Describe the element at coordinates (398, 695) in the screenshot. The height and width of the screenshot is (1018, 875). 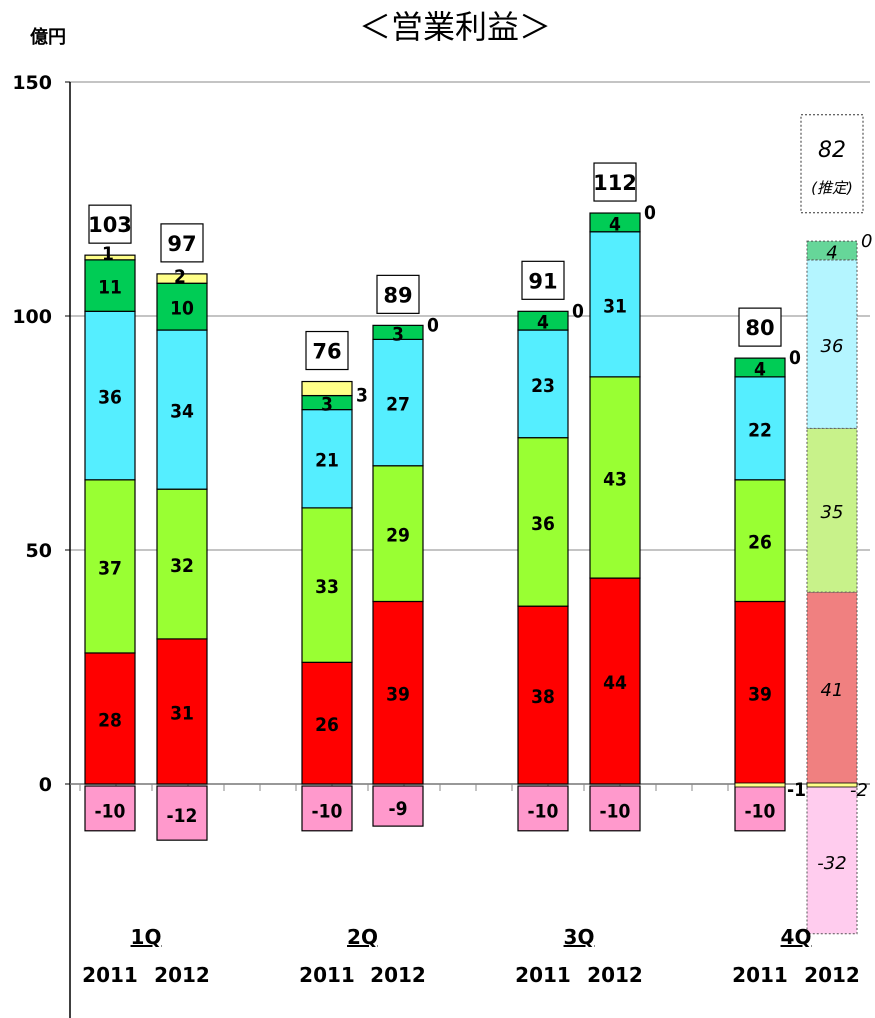
I see `segment-value-label: 39` at that location.